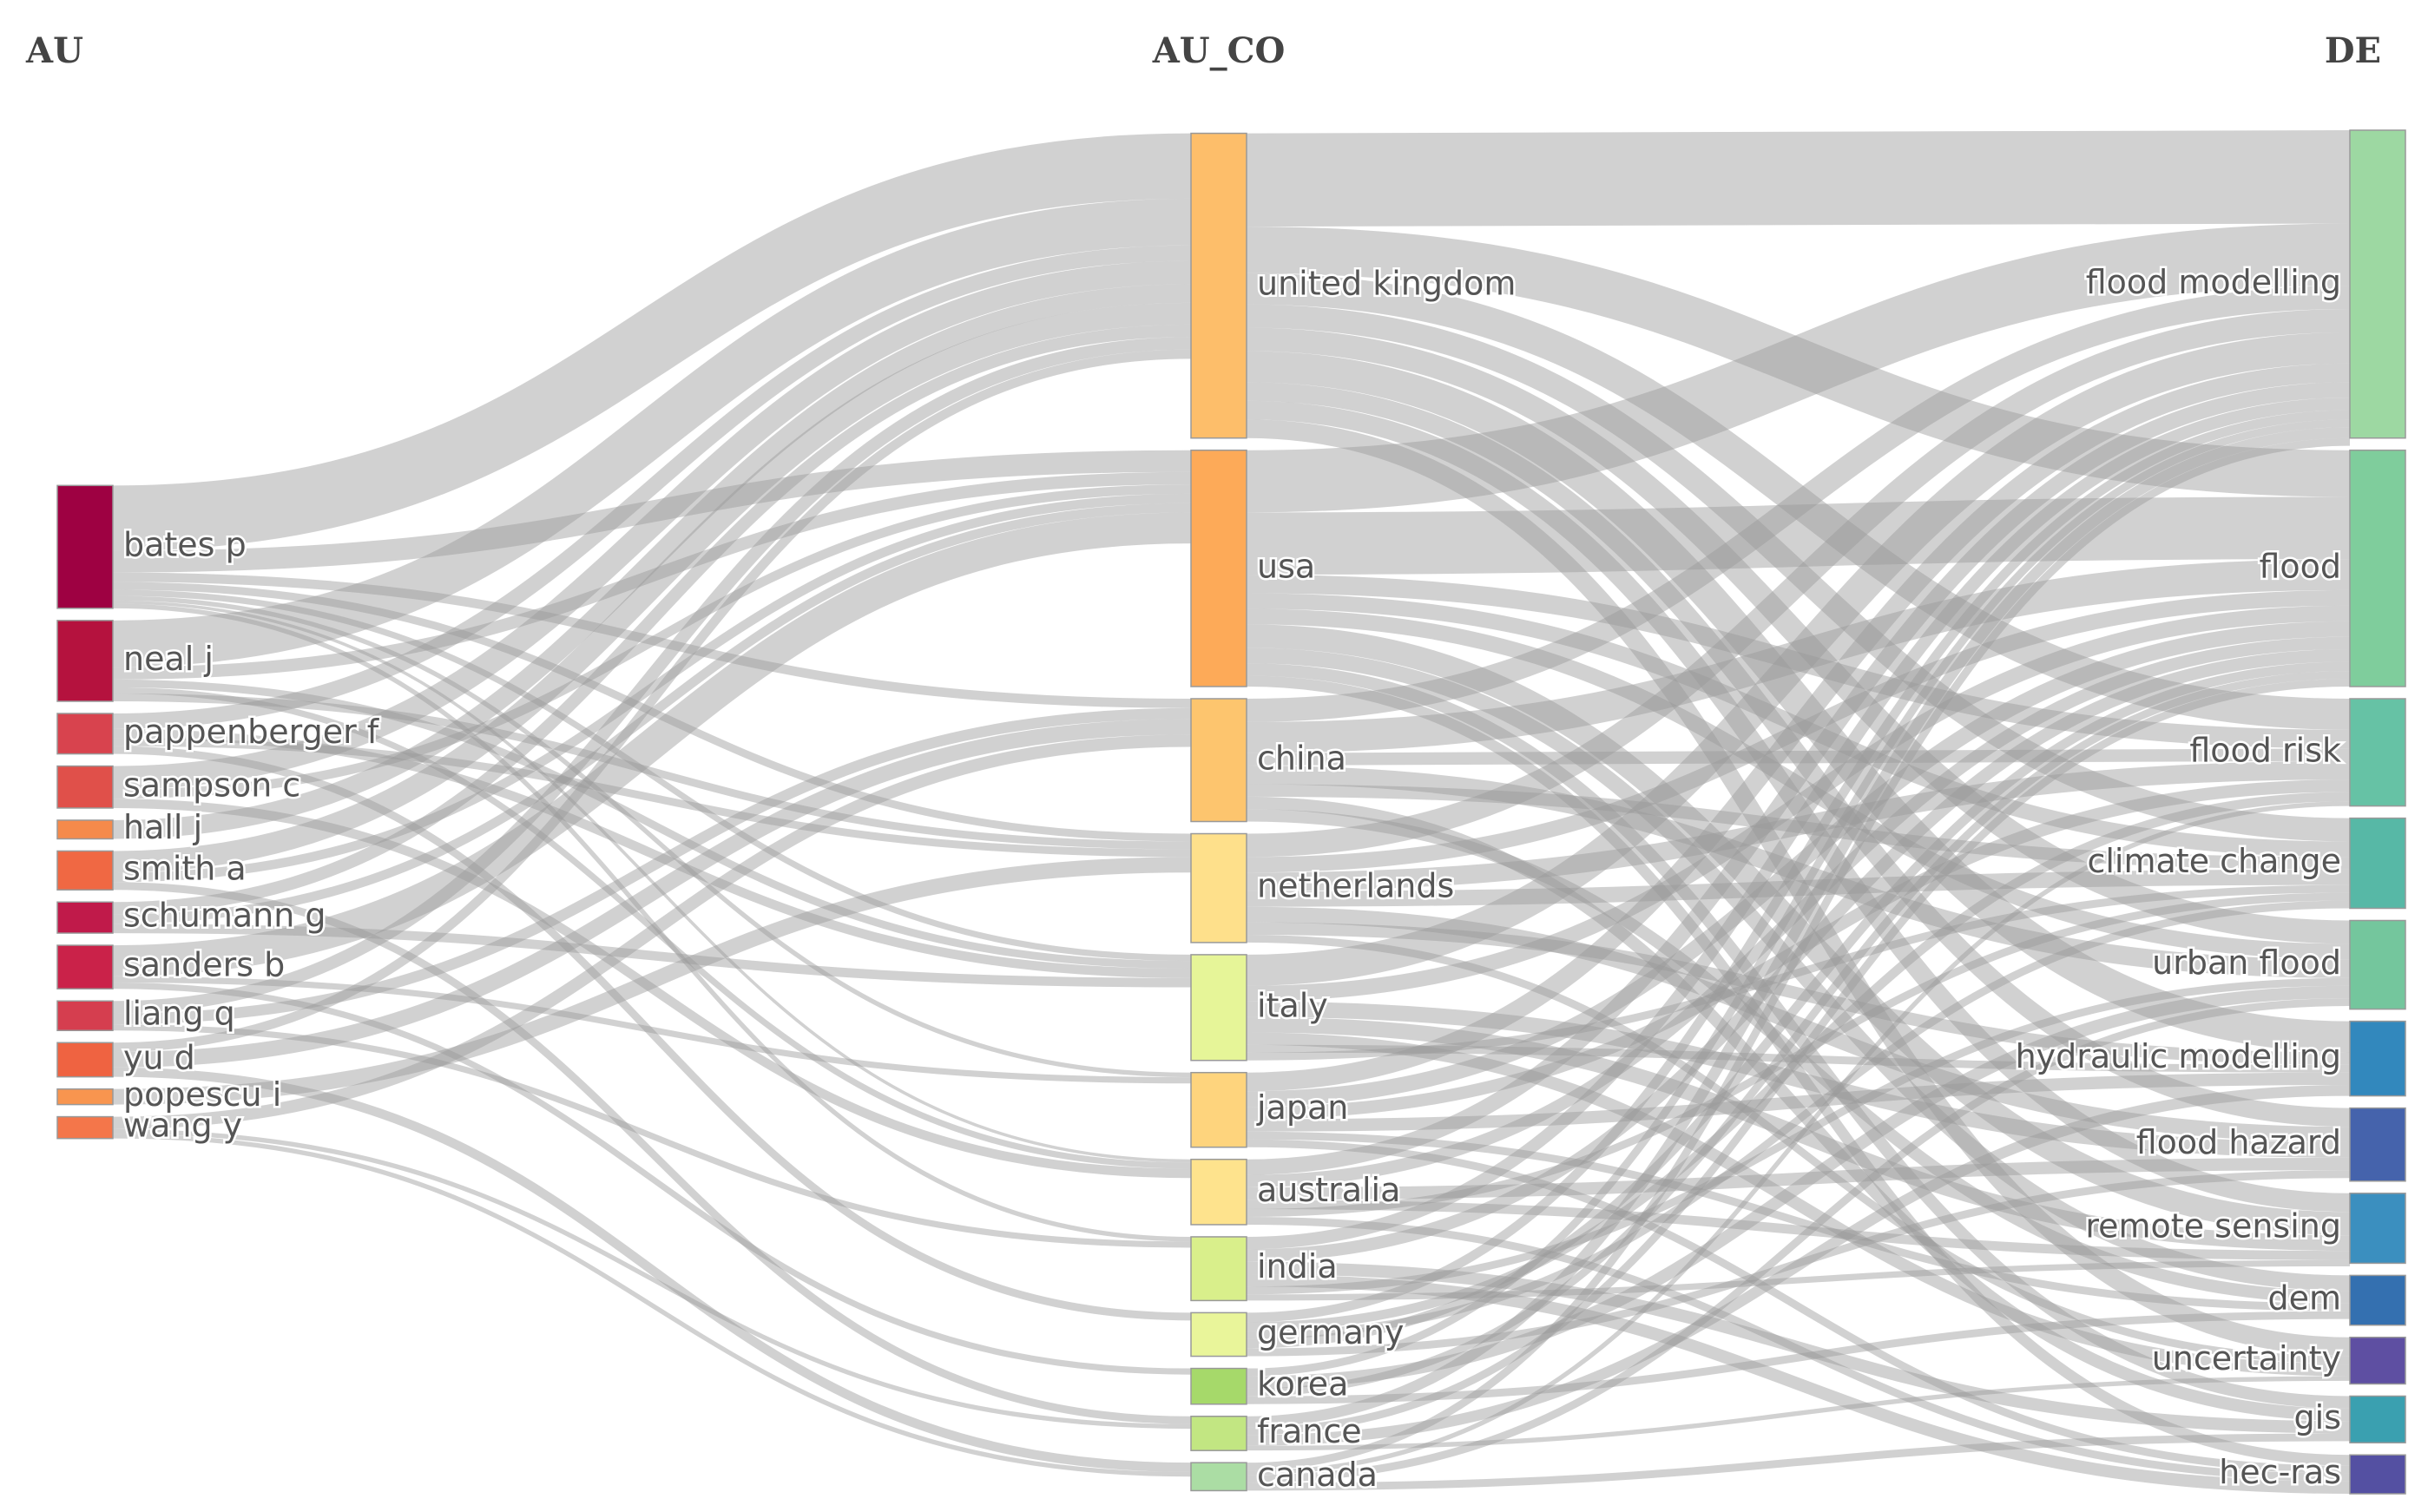  I want to click on node-label: urban flood, so click(2246, 962).